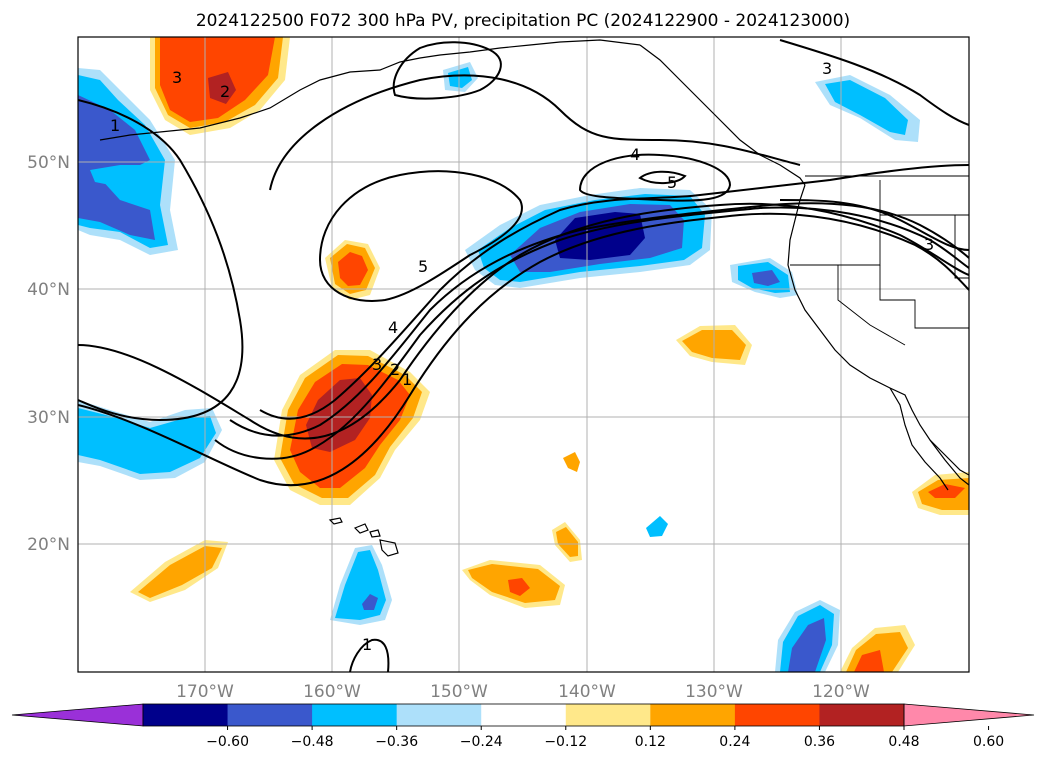 The image size is (1047, 765). I want to click on coast-mexico, so click(949, 457).